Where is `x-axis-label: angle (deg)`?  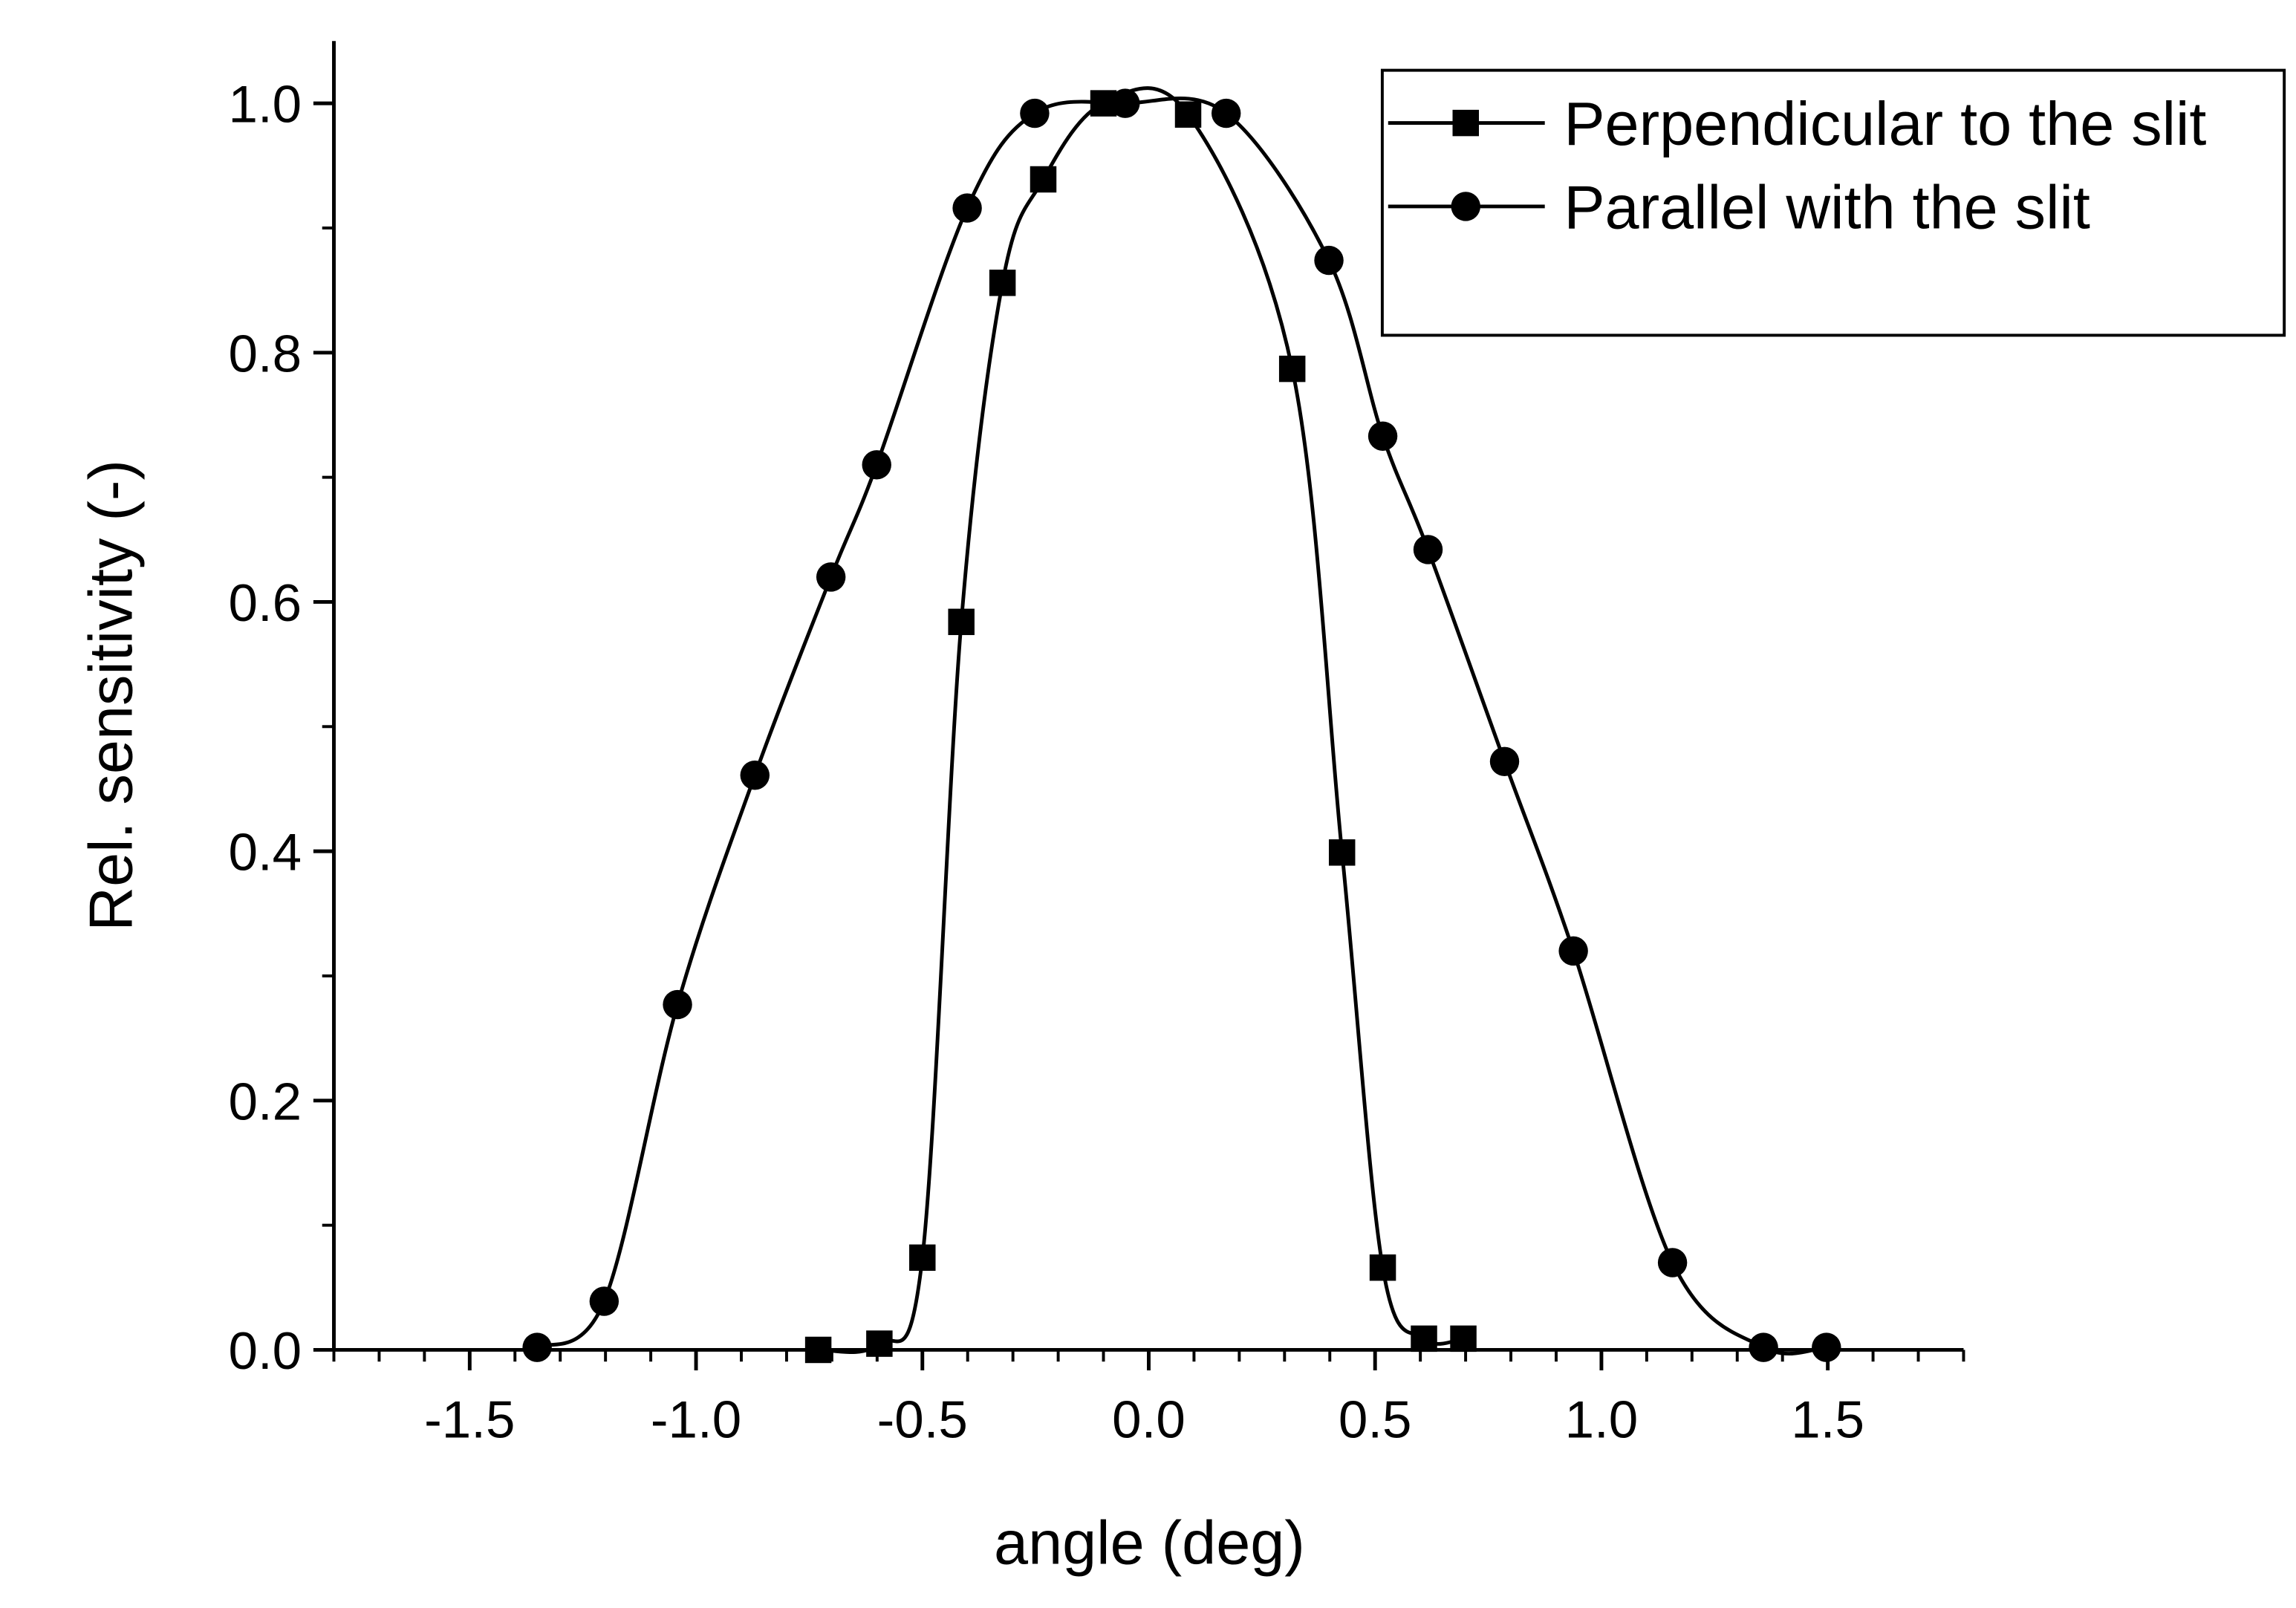 x-axis-label: angle (deg) is located at coordinates (1149, 1542).